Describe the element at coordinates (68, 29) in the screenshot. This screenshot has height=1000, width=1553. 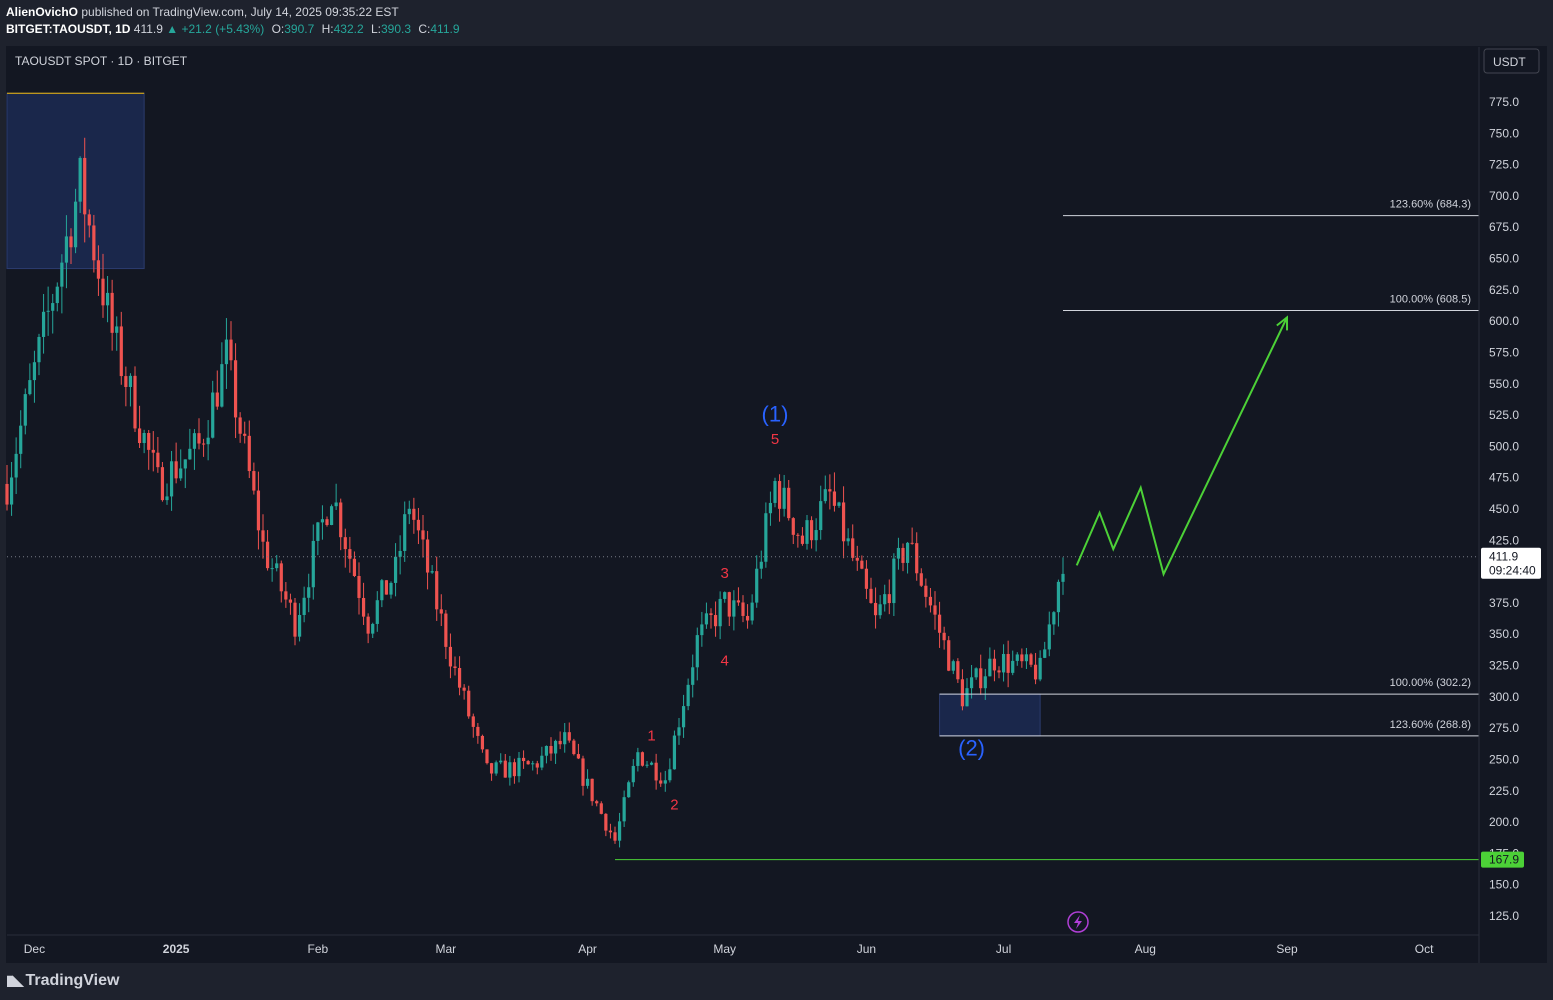
I see `symbol-interval: BITGET:TAOUSDT, 1D` at that location.